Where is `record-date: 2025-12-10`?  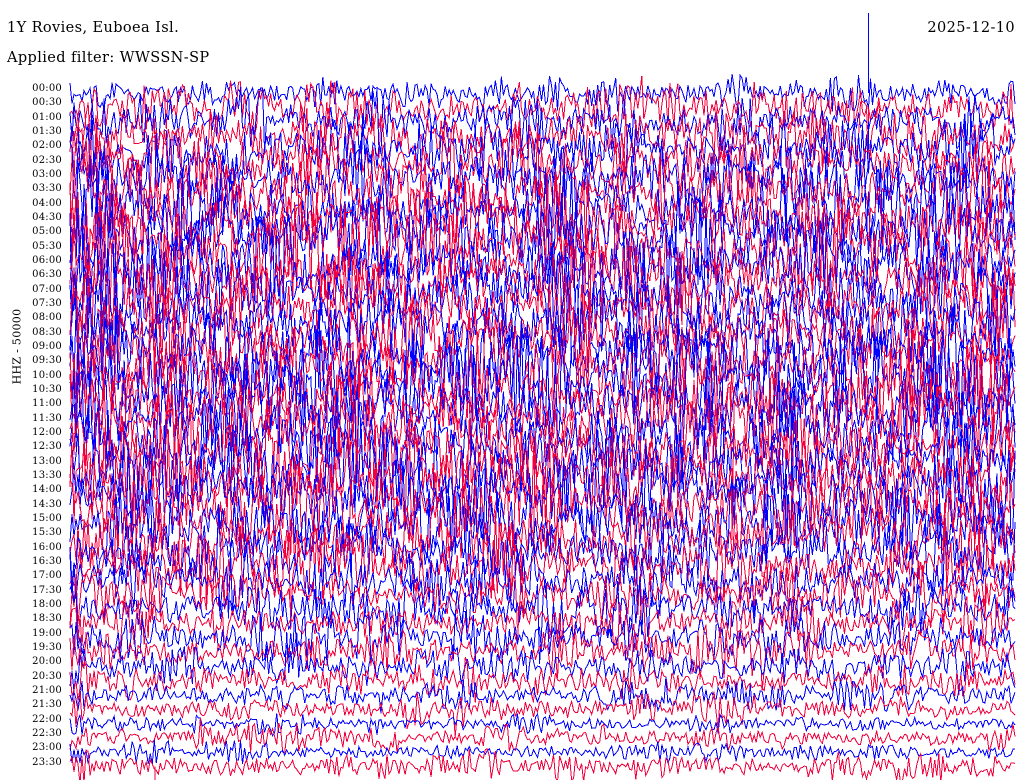
record-date: 2025-12-10 is located at coordinates (971, 28).